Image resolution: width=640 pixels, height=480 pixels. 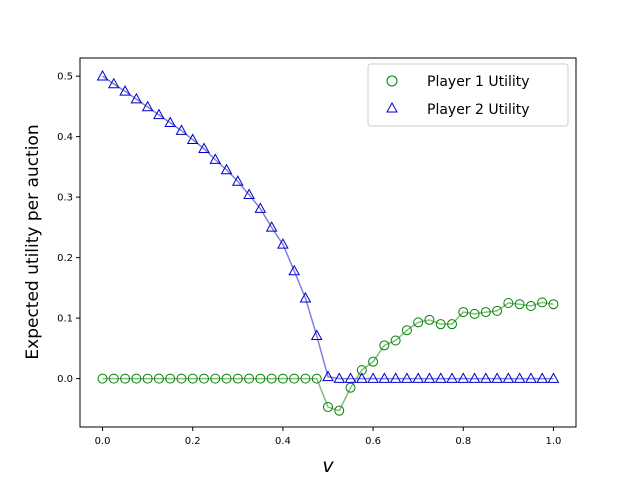 What do you see at coordinates (65, 77) in the screenshot?
I see `y-tick-label: 0.5` at bounding box center [65, 77].